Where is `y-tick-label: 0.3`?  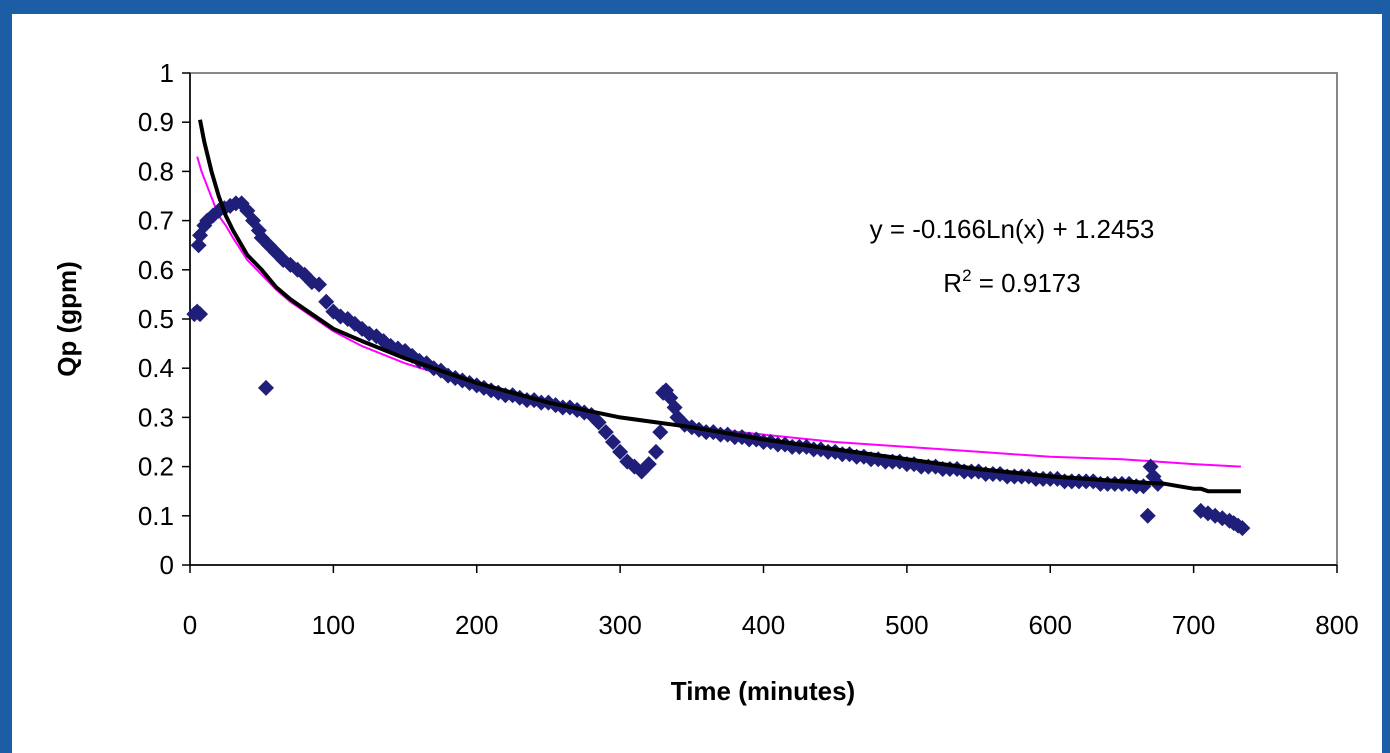 y-tick-label: 0.3 is located at coordinates (156, 417).